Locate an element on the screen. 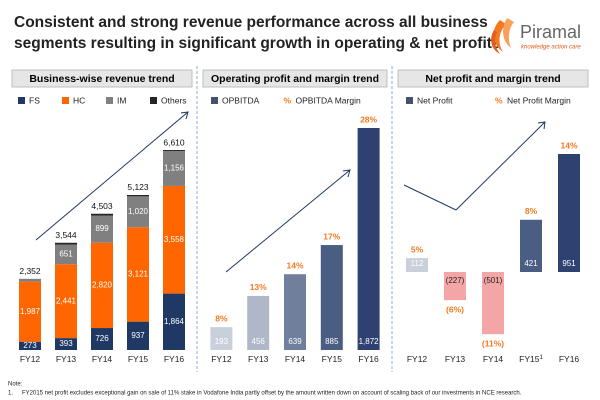 This screenshot has height=400, width=600. margin-label: 28% is located at coordinates (368, 119).